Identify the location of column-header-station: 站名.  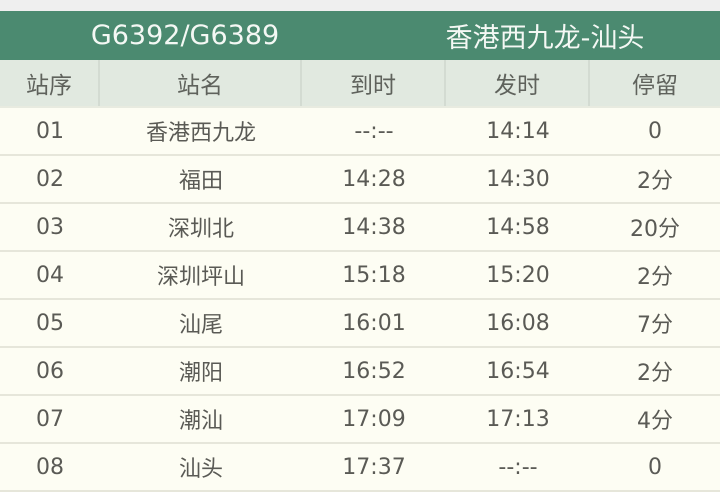
(201, 83).